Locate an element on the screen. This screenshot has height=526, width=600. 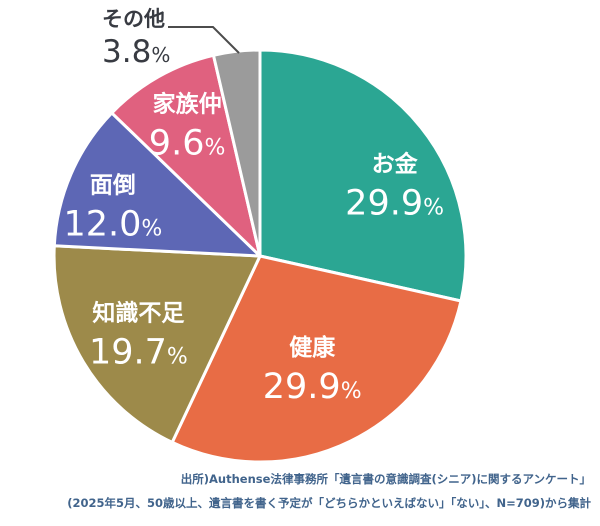
slice-value-3: 12.0% is located at coordinates (112, 224).